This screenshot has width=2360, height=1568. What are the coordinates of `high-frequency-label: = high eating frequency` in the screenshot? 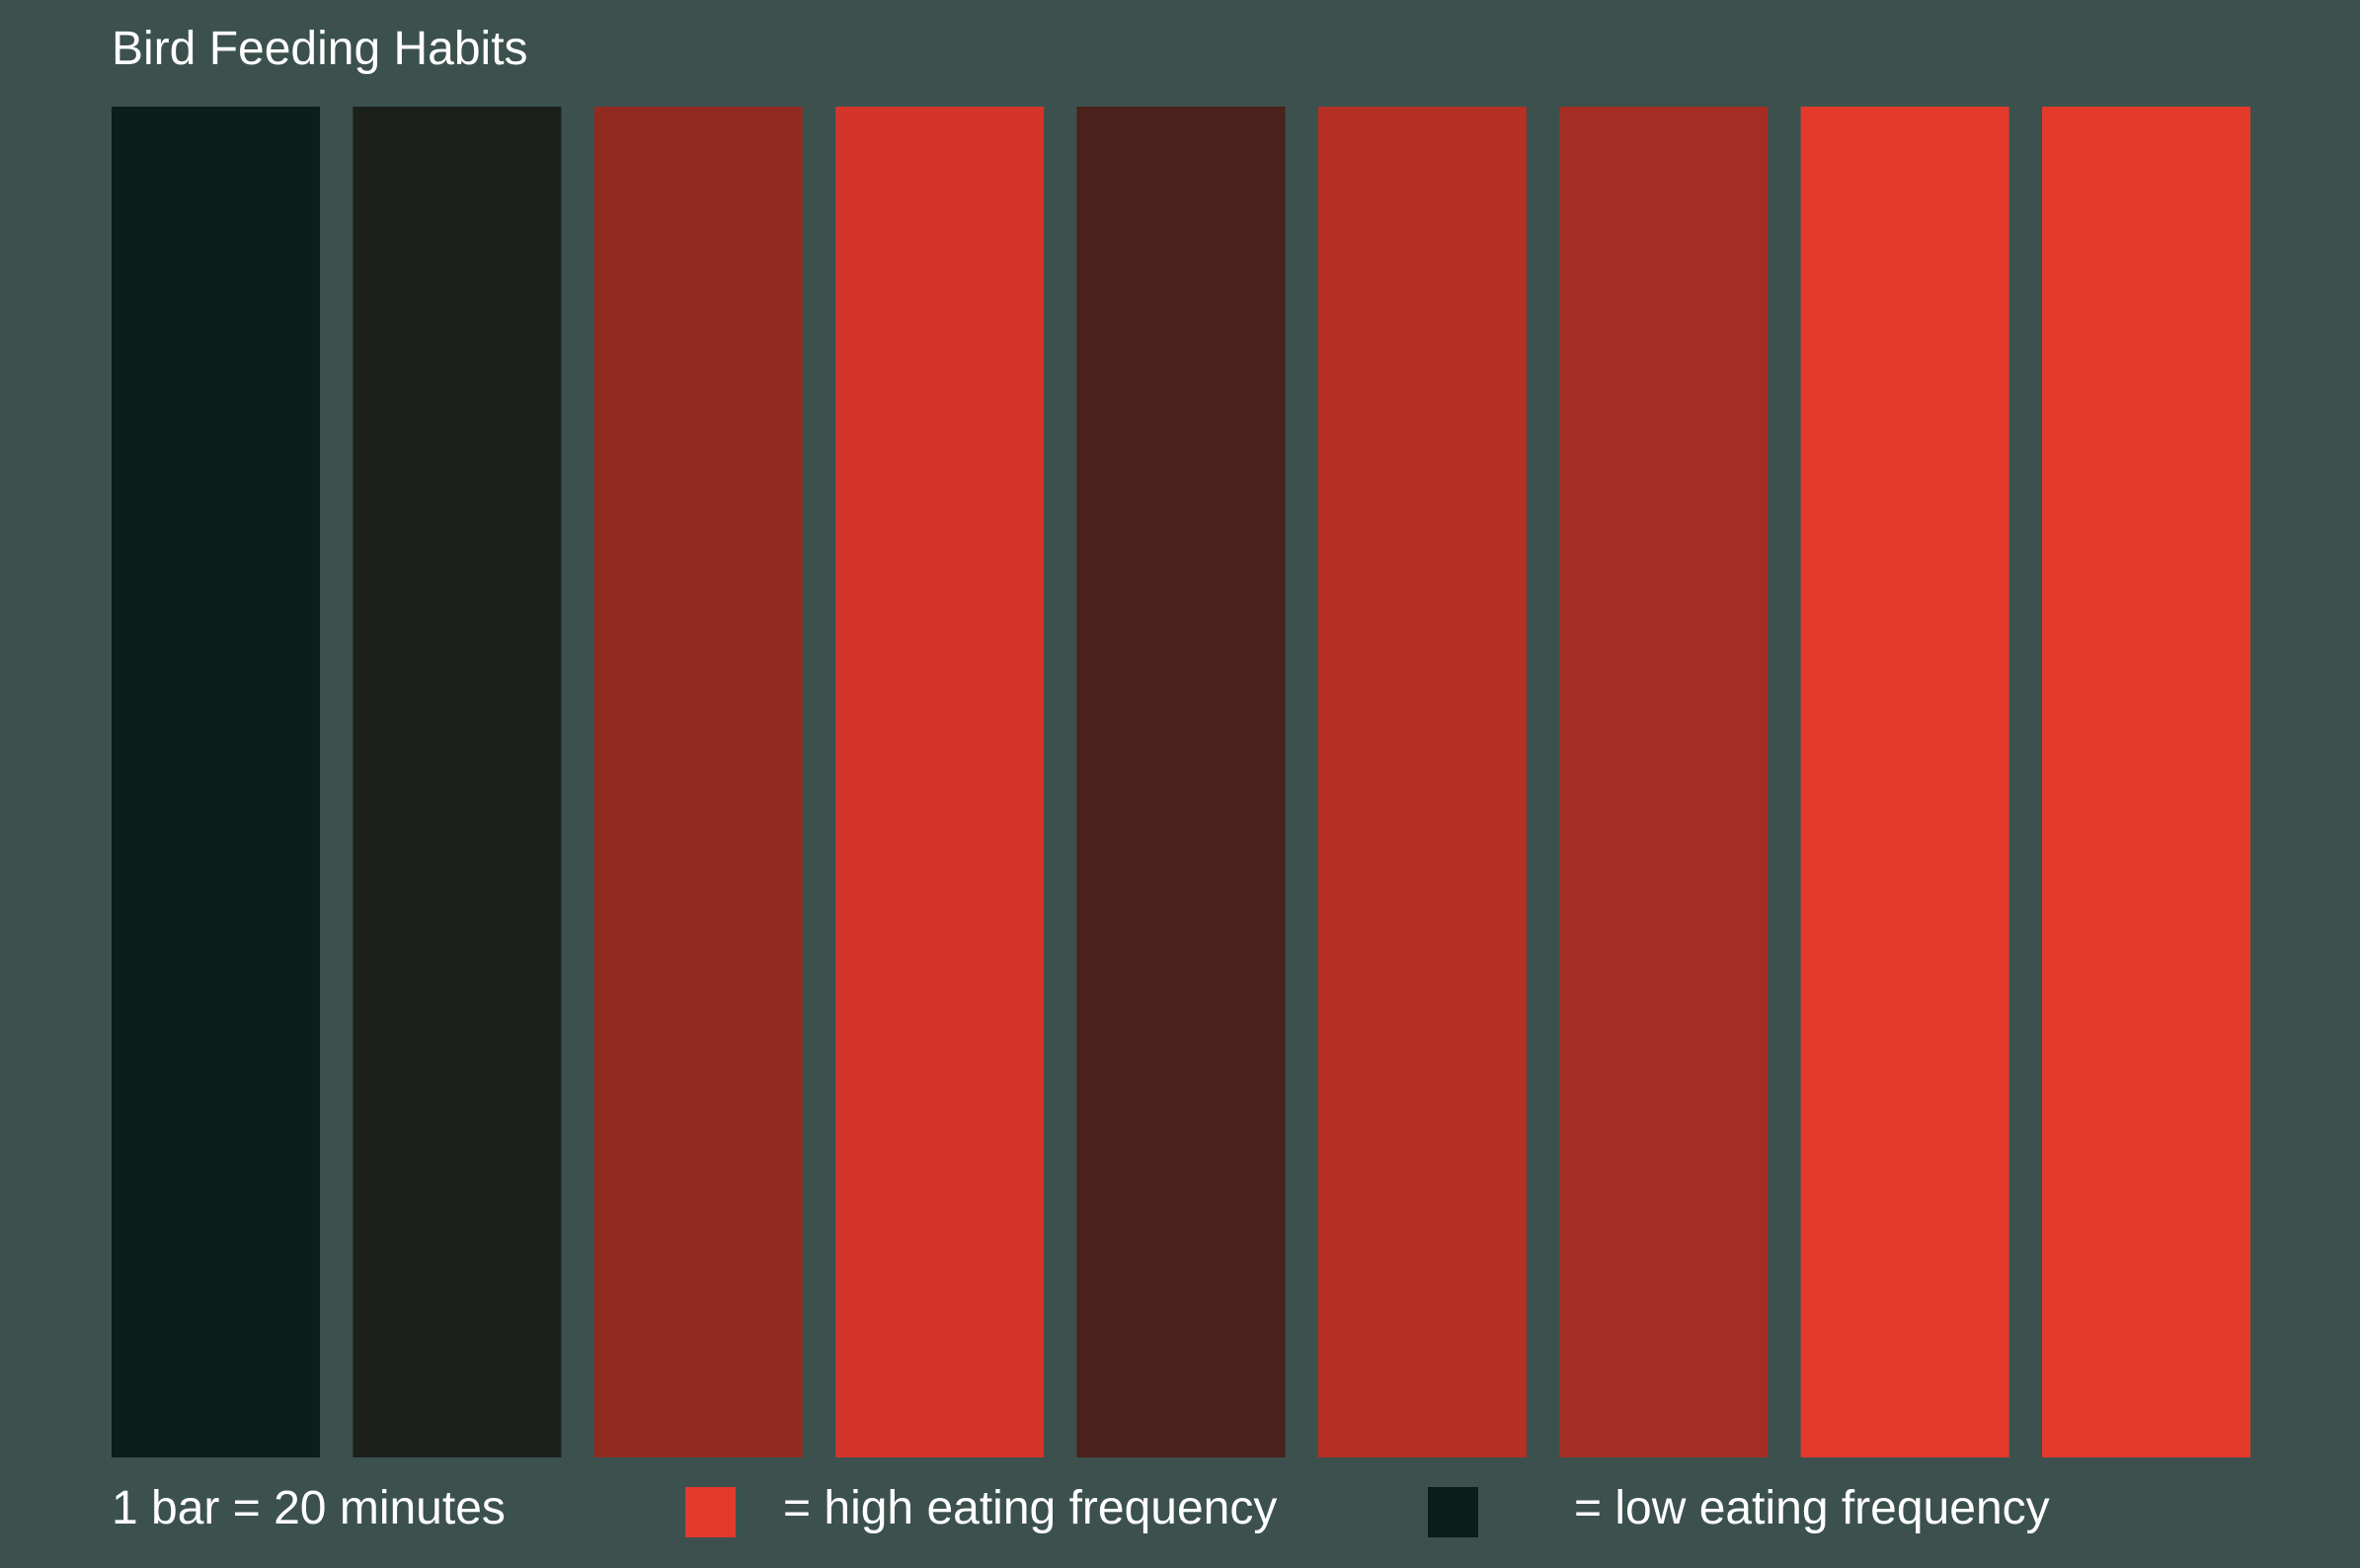 It's located at (1030, 1508).